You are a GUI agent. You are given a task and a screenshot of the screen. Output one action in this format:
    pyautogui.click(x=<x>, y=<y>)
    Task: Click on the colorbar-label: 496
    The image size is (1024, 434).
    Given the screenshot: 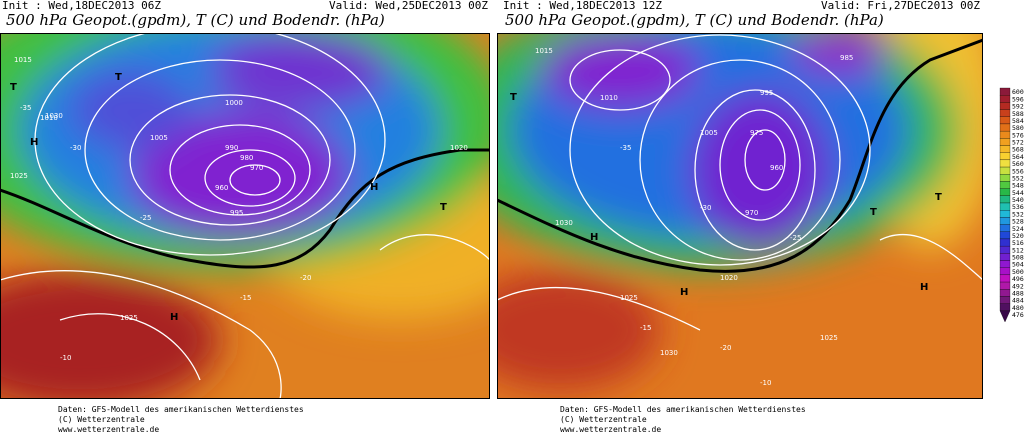 What is the action you would take?
    pyautogui.click(x=1018, y=279)
    